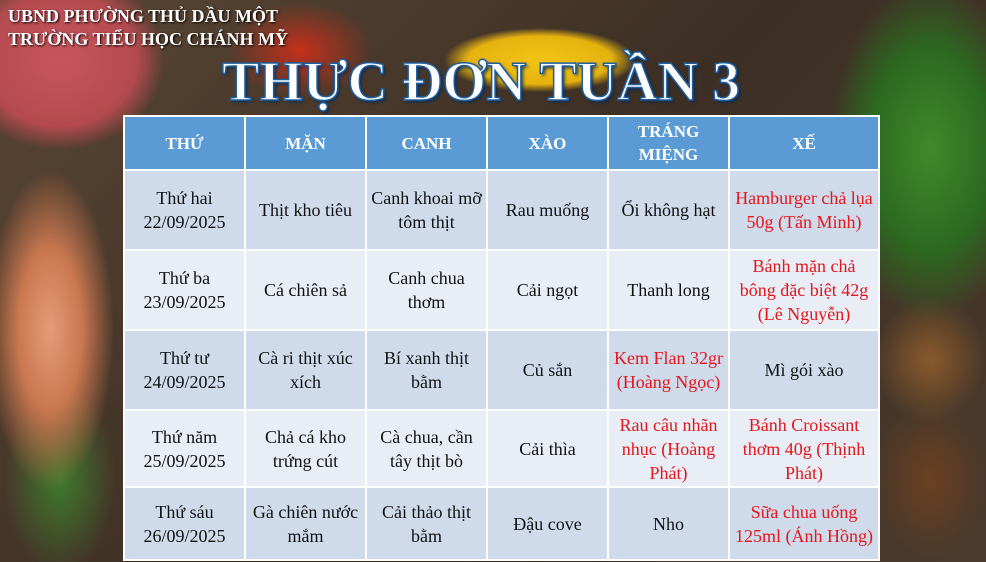 The image size is (986, 562). Describe the element at coordinates (668, 143) in the screenshot. I see `column-header-dessert: TRÁNG MIỆNG` at that location.